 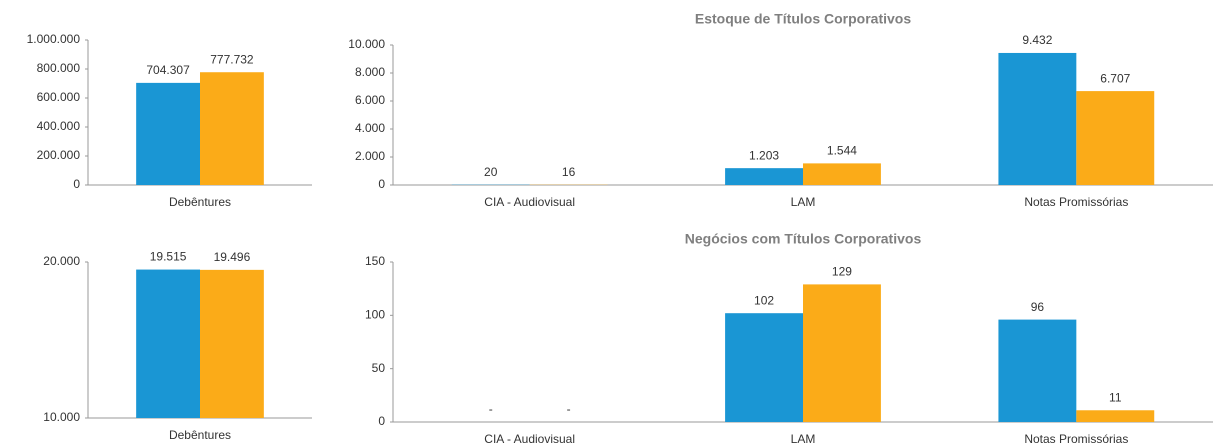 What do you see at coordinates (375, 315) in the screenshot?
I see `y-tick-label: 100` at bounding box center [375, 315].